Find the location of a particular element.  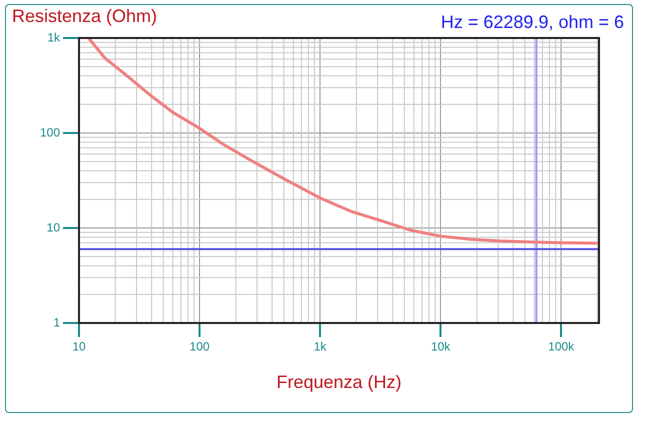

x-axis-title: Frequenza (Hz) is located at coordinates (339, 382).